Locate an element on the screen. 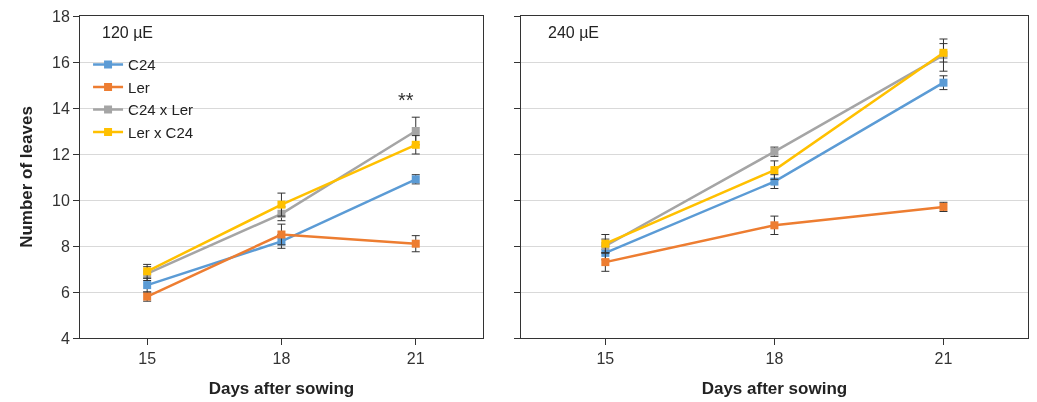 Image resolution: width=1037 pixels, height=402 pixels. y-tick-label: 12 is located at coordinates (61, 154).